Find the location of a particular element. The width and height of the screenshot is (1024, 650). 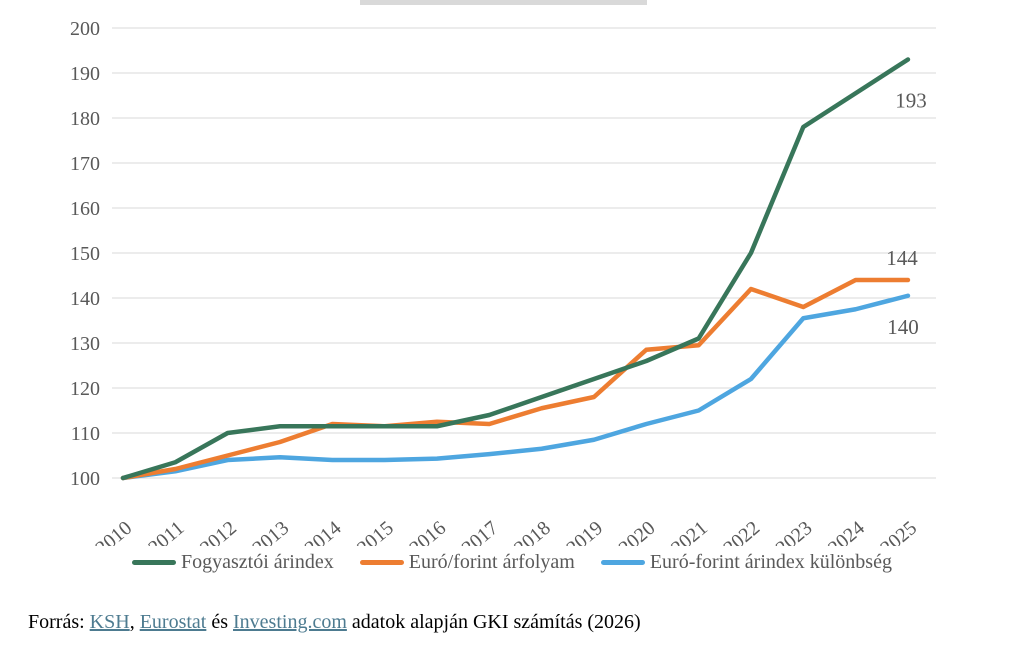

legend-swatch-blue-line is located at coordinates (622, 562).